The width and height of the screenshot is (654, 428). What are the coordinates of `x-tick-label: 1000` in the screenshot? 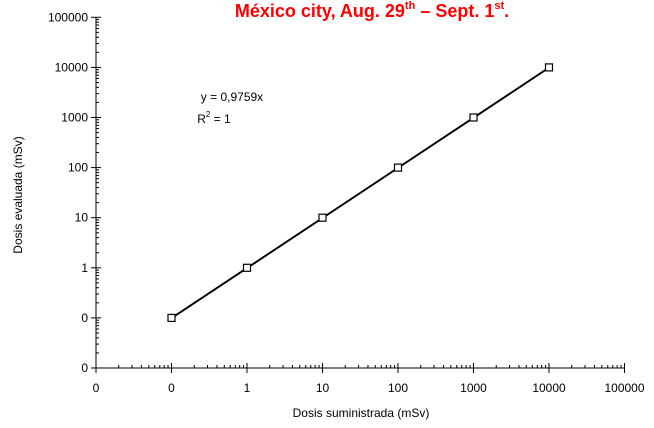 It's located at (473, 388).